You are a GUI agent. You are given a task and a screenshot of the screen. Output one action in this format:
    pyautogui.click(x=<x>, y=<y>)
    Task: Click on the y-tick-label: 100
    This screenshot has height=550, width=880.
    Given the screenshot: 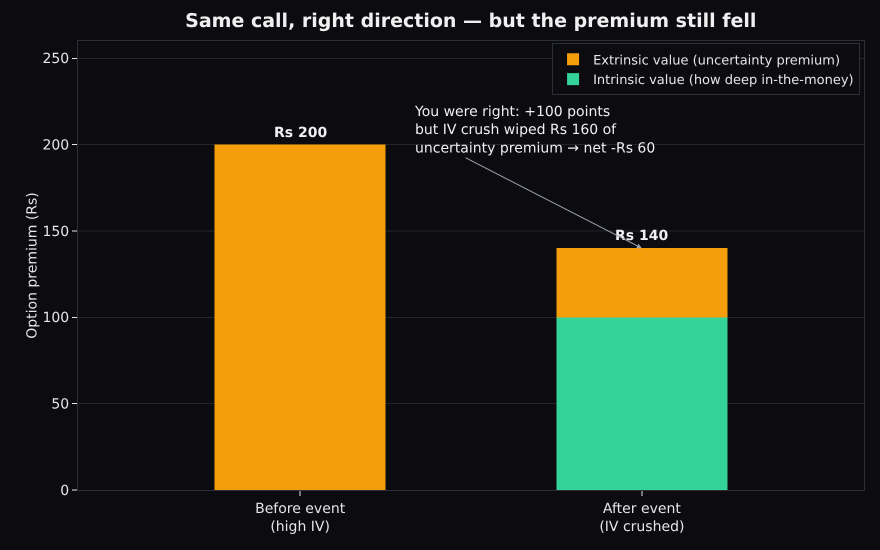 What is the action you would take?
    pyautogui.click(x=56, y=318)
    